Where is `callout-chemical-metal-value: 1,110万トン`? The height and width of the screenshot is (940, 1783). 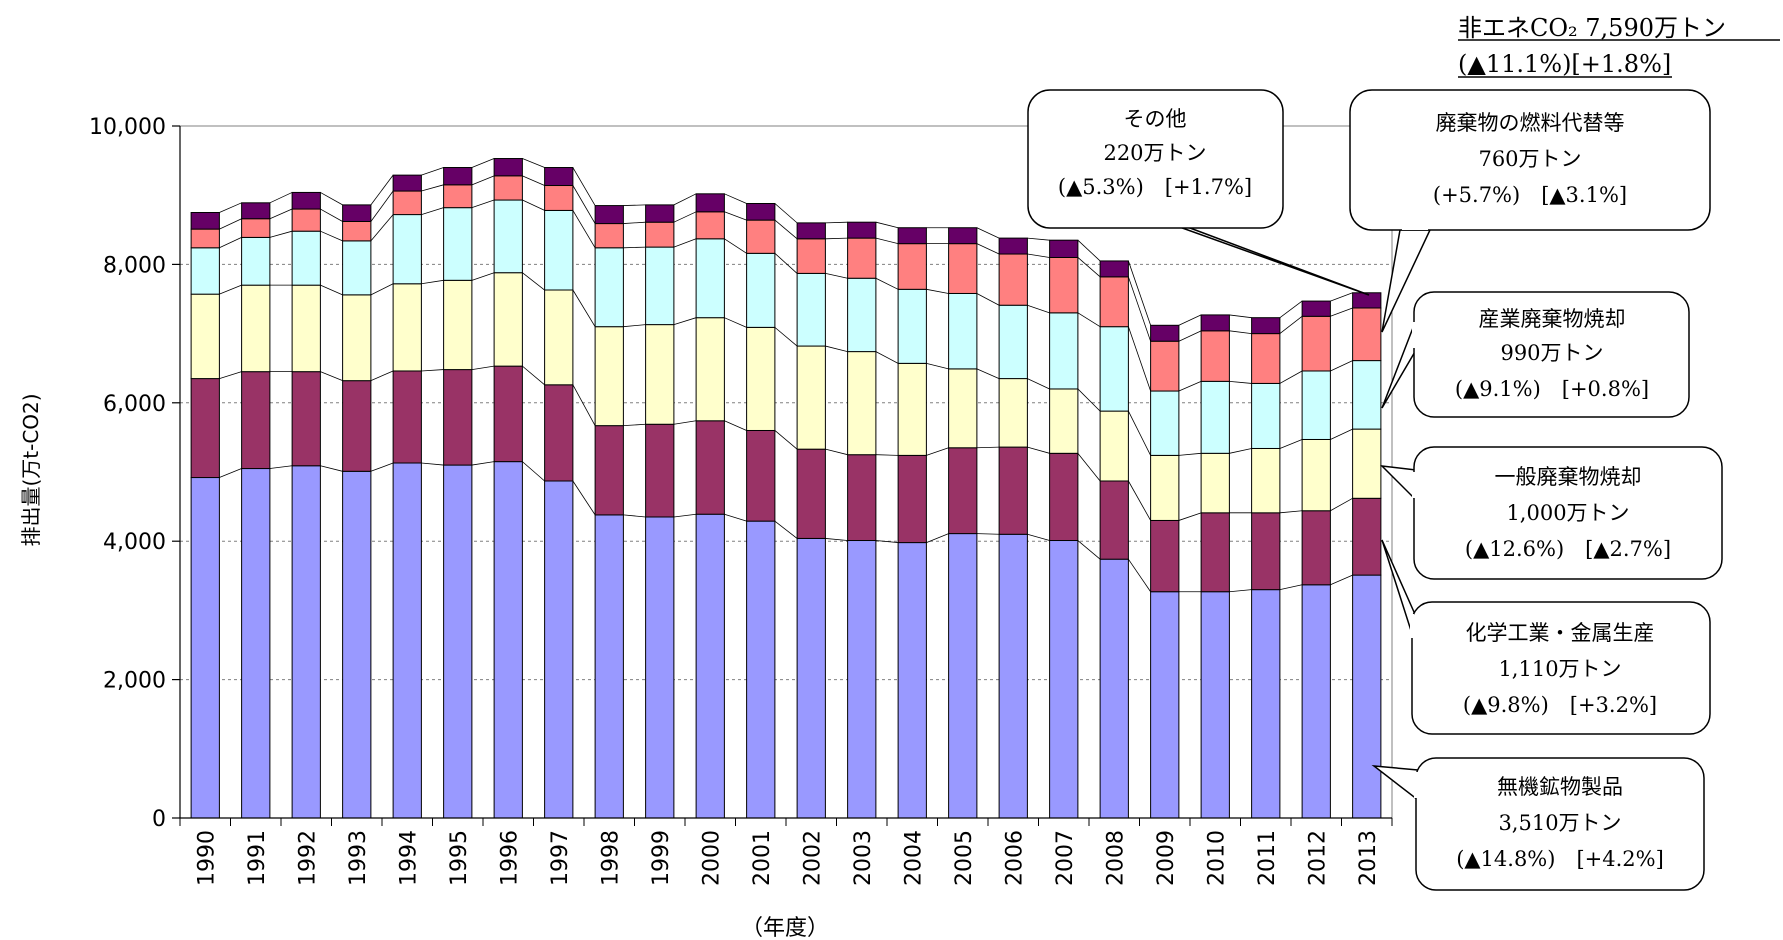 callout-chemical-metal-value: 1,110万トン is located at coordinates (1559, 669).